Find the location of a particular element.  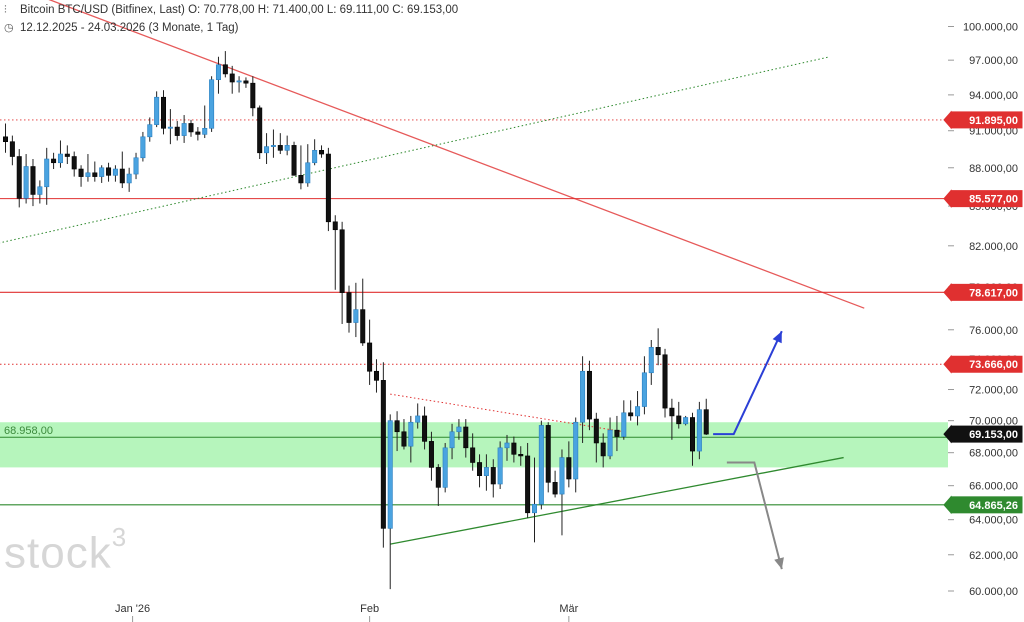

level-badge-2-label: 78.617,00 is located at coordinates (993, 293).